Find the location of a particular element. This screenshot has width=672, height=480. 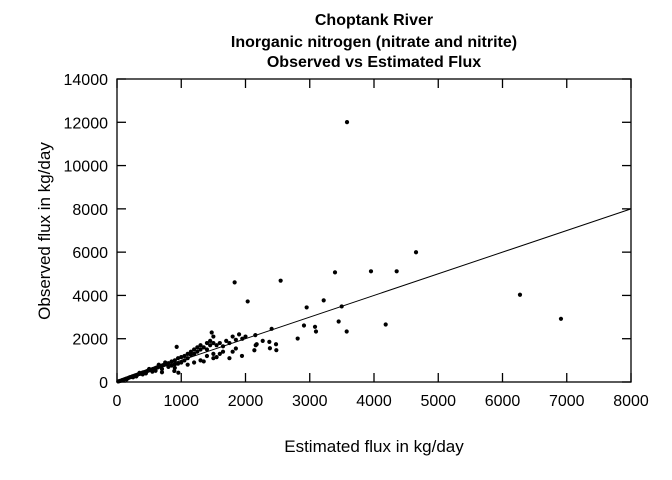

x-tick-label: 6000 is located at coordinates (503, 401).